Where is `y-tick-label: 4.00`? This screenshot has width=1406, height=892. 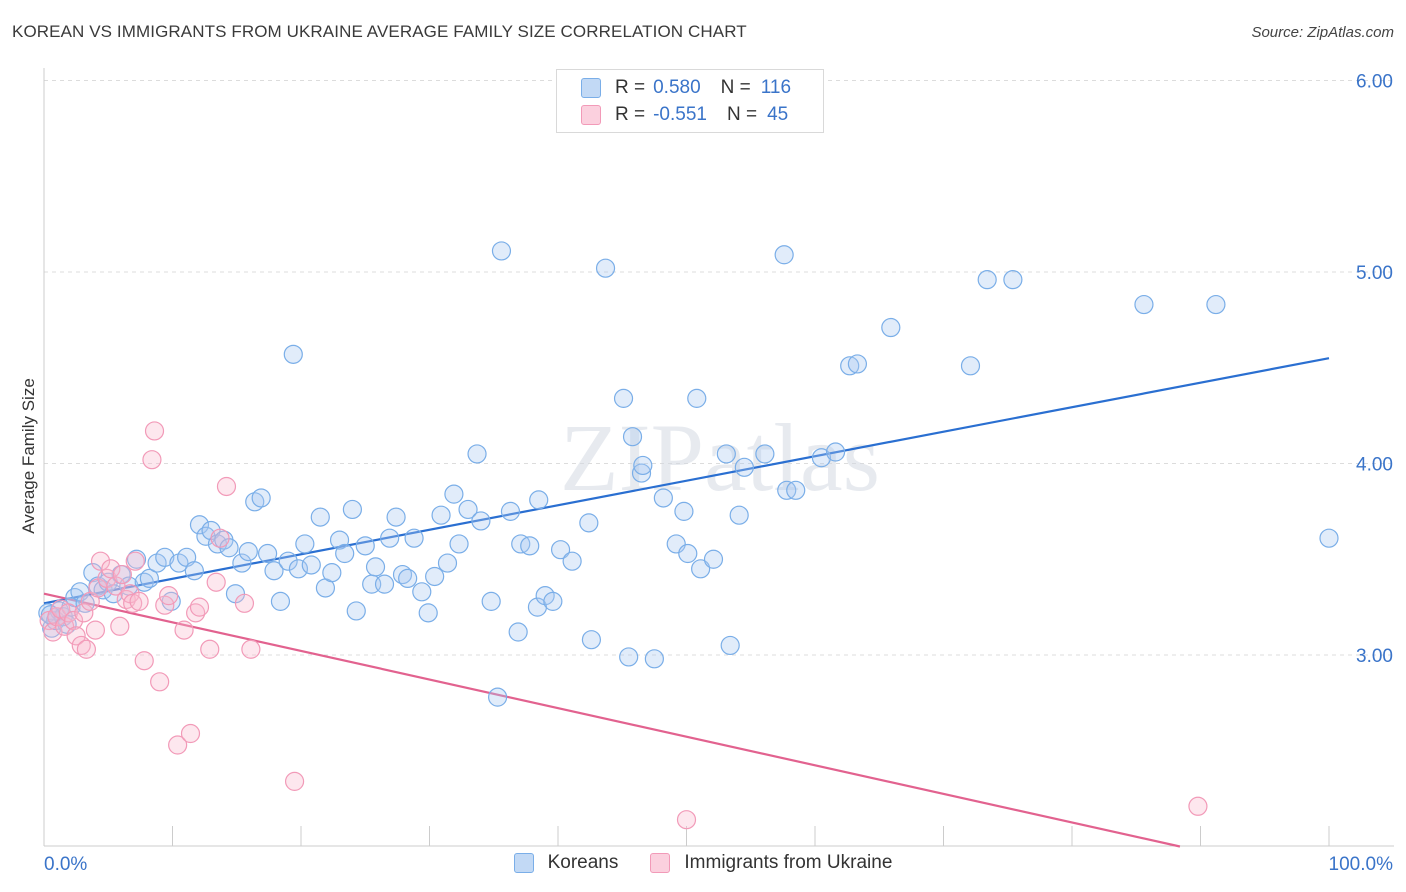 y-tick-label: 4.00 is located at coordinates (1374, 465).